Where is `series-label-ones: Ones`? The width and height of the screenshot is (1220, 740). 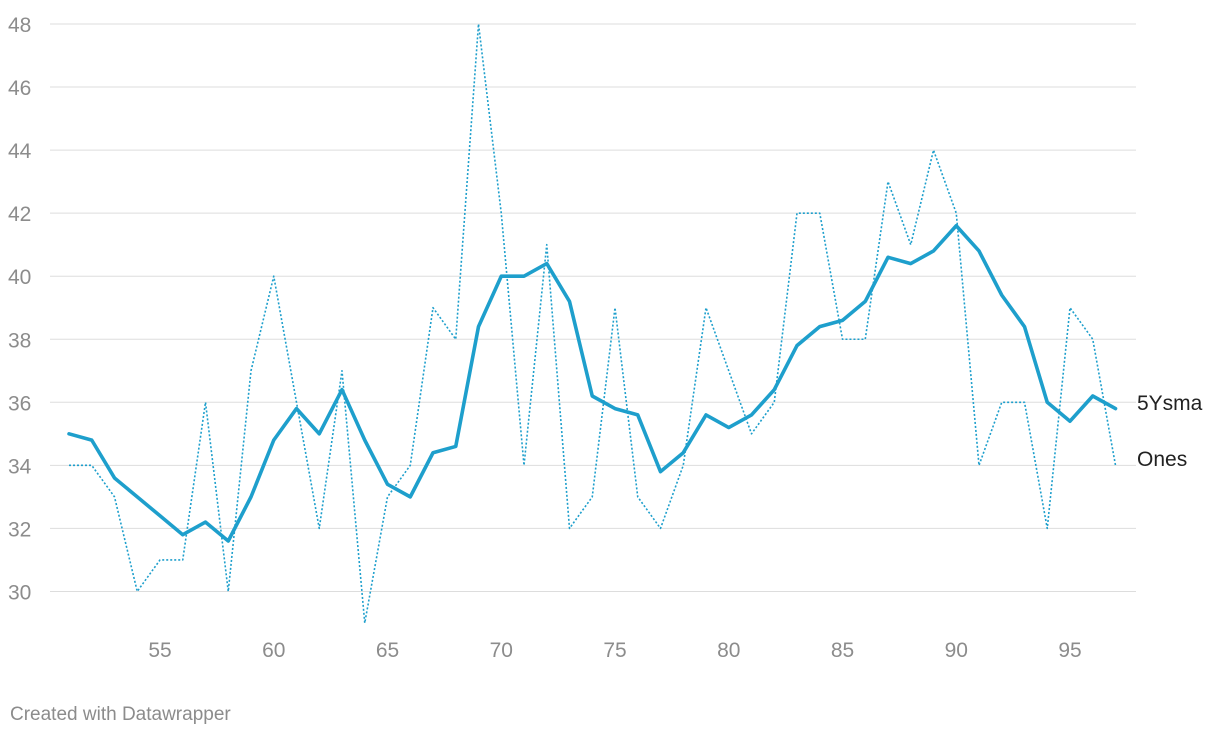 series-label-ones: Ones is located at coordinates (1162, 459).